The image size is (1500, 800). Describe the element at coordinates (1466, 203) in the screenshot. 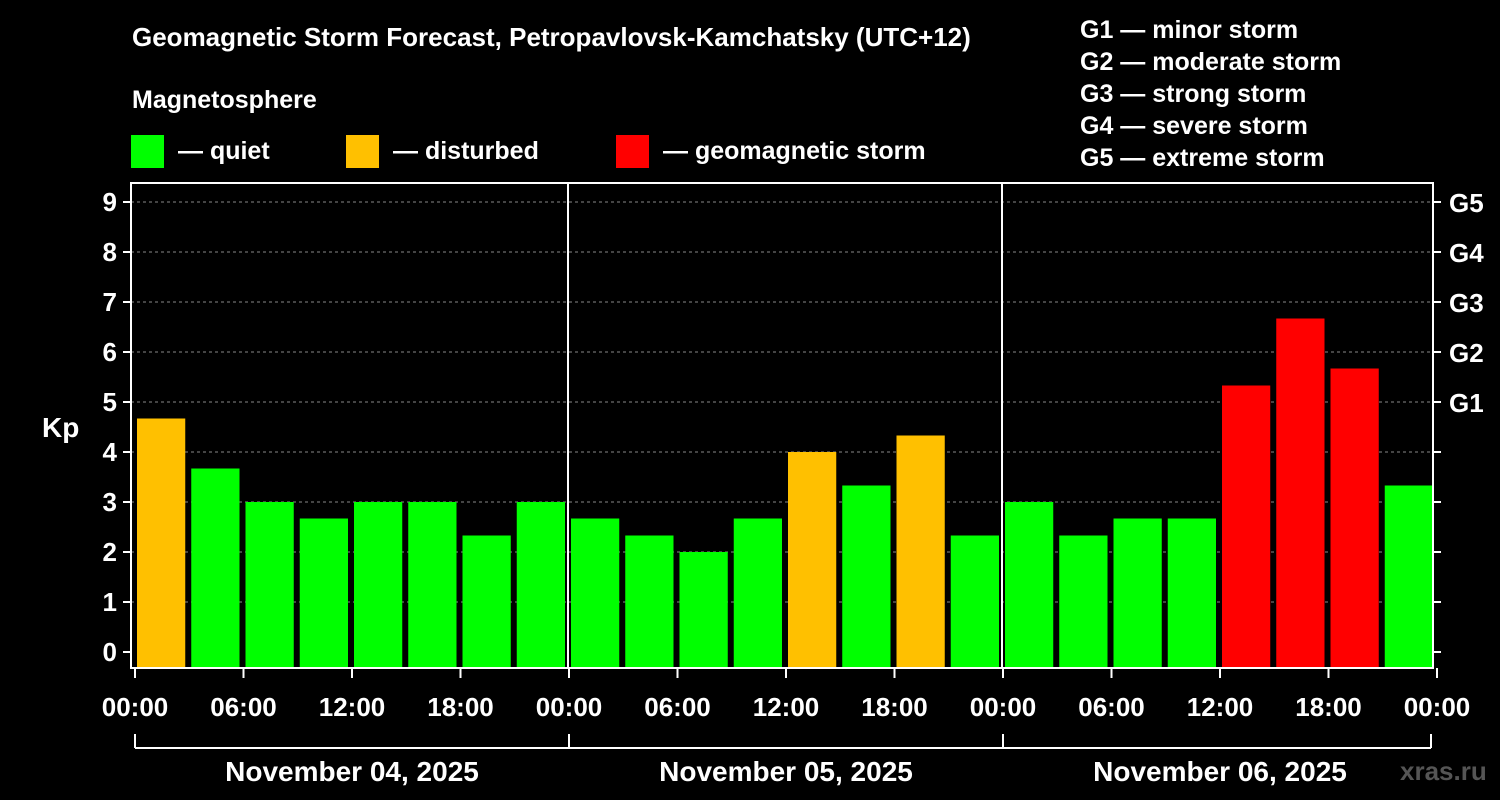

I see `g-scale-tick-label: G5` at that location.